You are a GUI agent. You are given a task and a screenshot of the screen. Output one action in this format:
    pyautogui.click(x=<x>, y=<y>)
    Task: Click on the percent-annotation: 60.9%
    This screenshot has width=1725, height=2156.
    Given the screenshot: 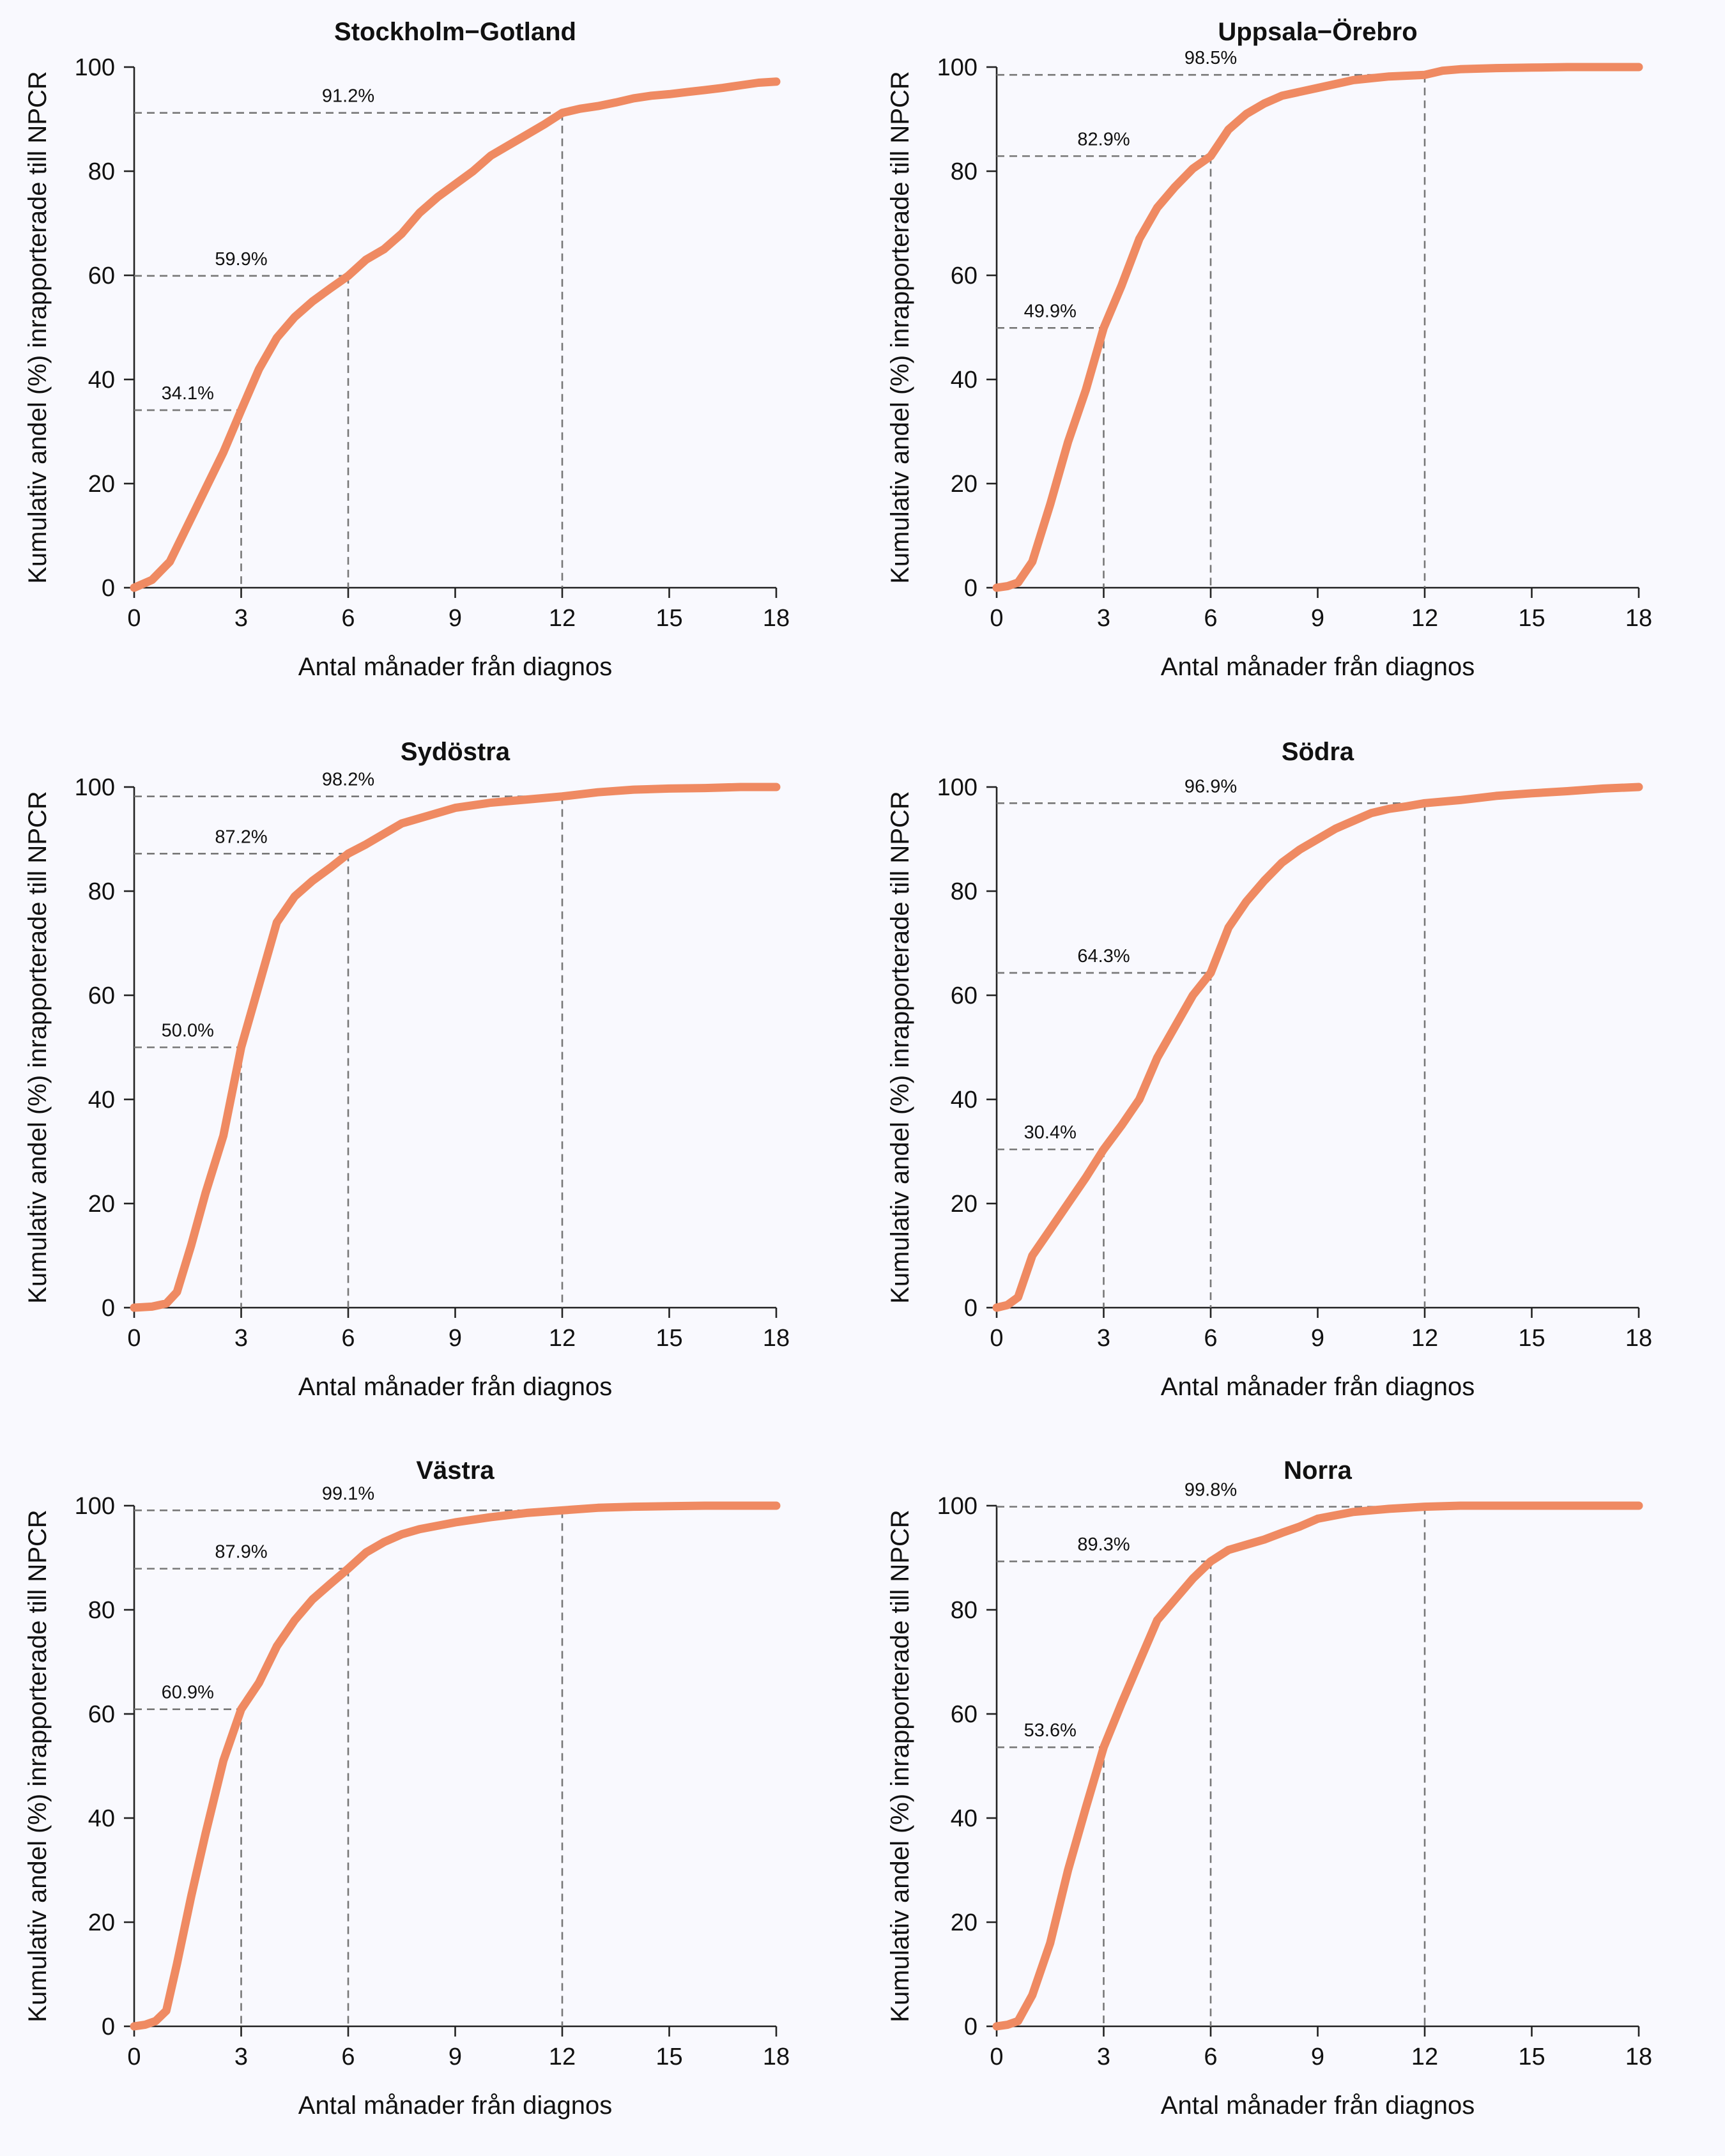 What is the action you would take?
    pyautogui.click(x=188, y=1693)
    